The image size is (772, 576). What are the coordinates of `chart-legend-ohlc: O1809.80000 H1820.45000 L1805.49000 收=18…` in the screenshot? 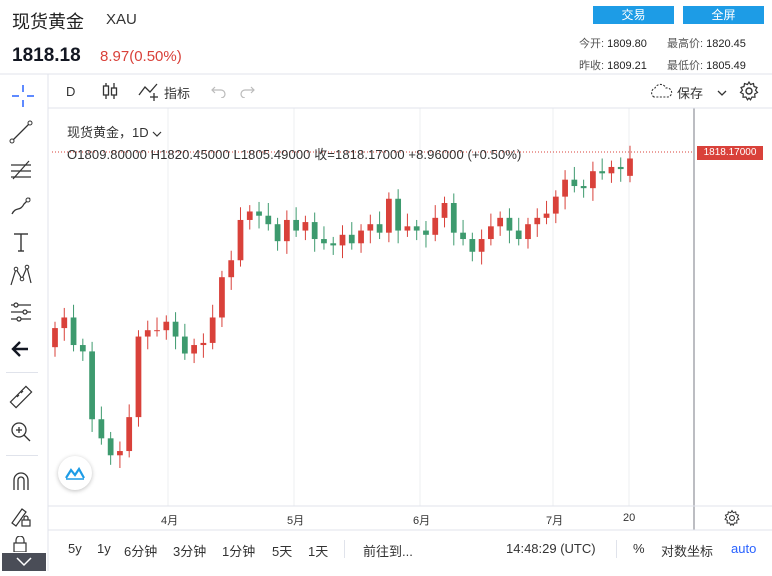 It's located at (294, 154).